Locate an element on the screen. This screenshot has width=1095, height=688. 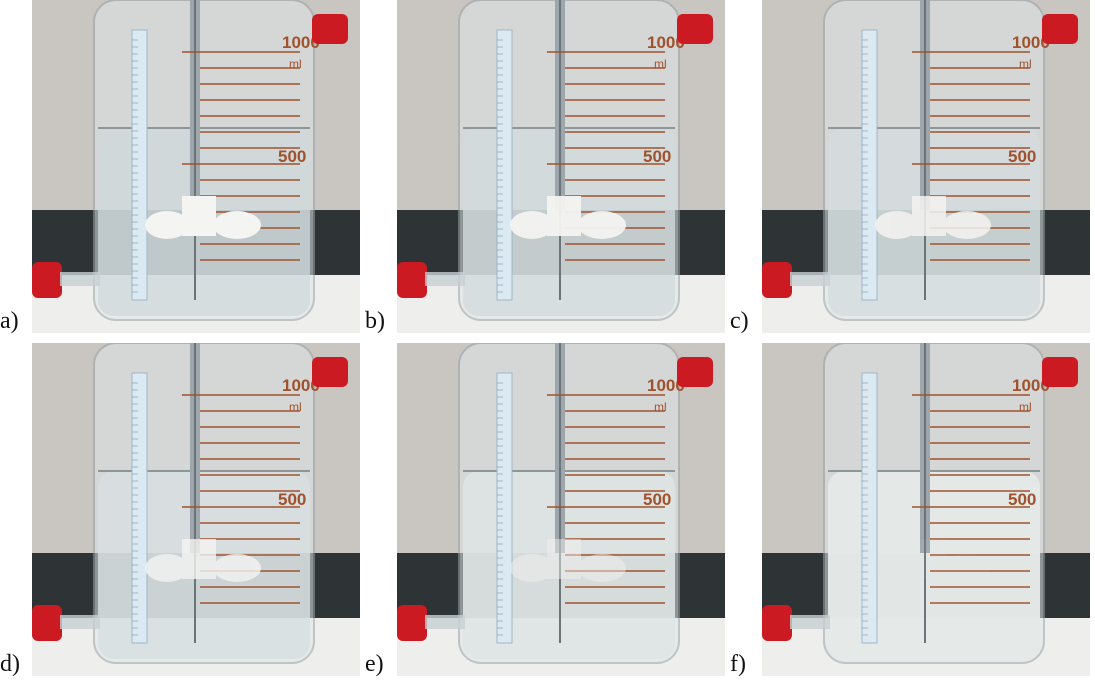
panel-label: f) is located at coordinates (738, 664).